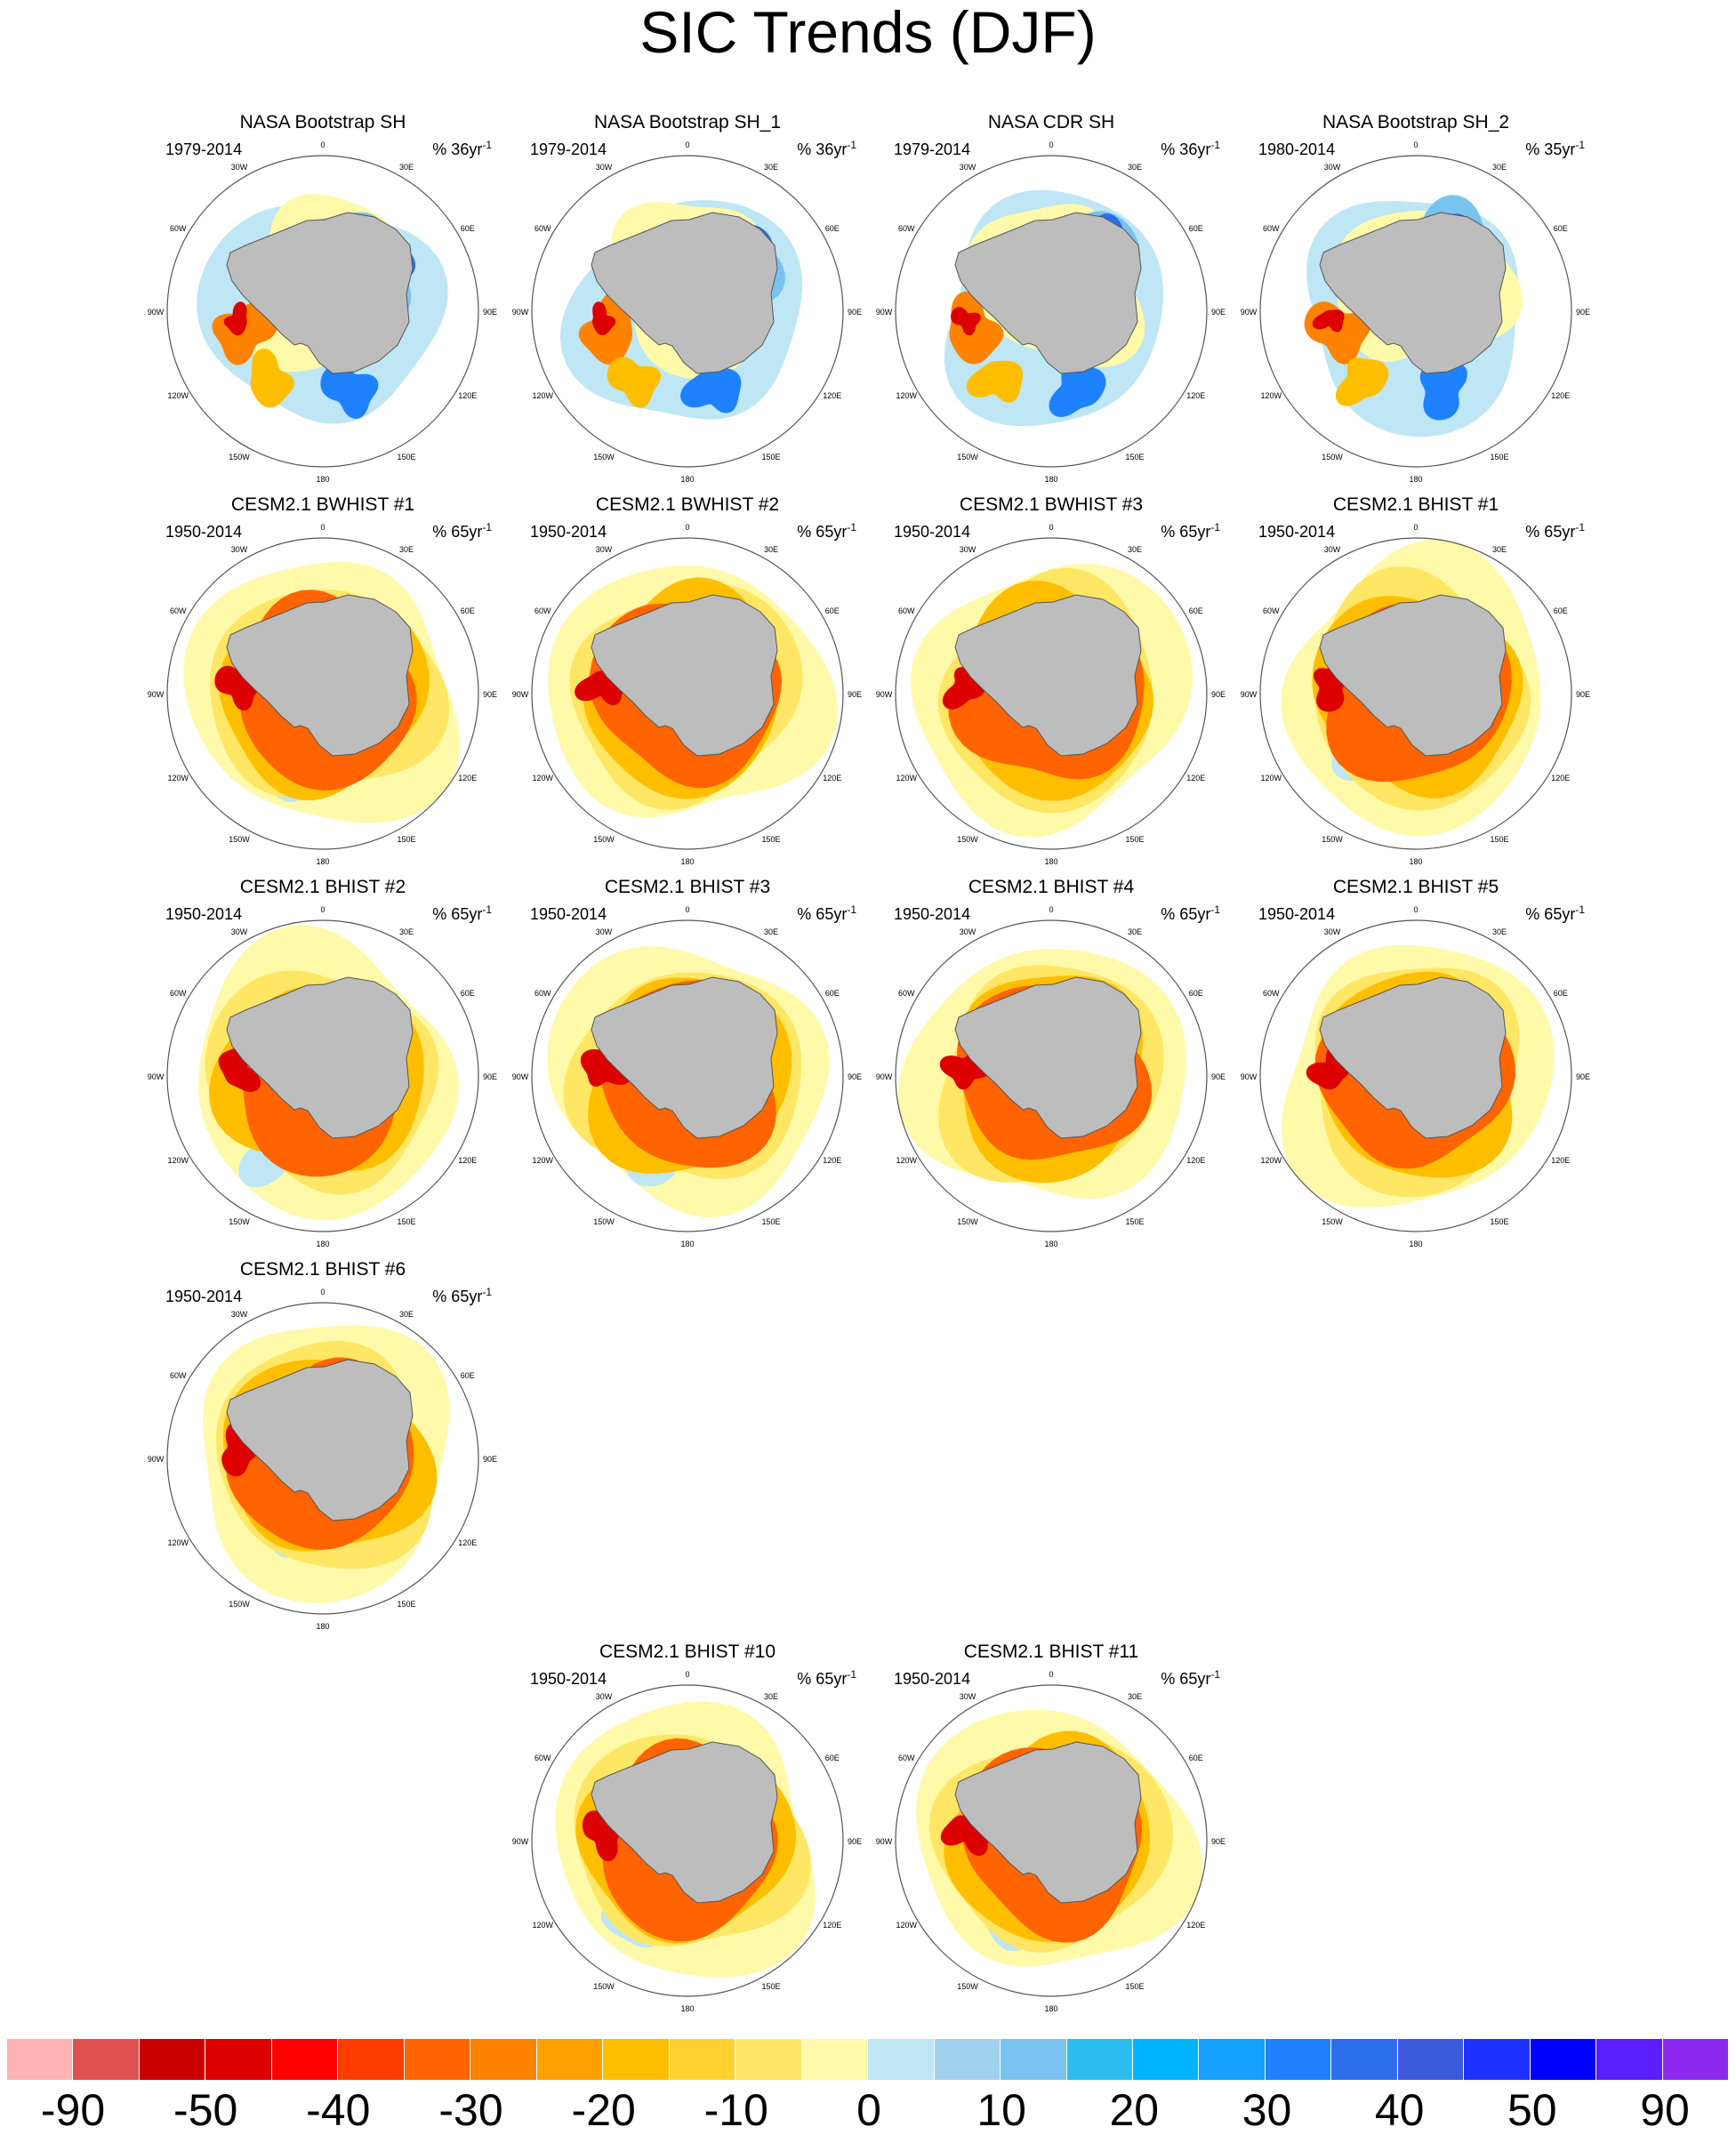 The image size is (1736, 2135). Describe the element at coordinates (1134, 2110) in the screenshot. I see `colorbar-label: 20` at that location.